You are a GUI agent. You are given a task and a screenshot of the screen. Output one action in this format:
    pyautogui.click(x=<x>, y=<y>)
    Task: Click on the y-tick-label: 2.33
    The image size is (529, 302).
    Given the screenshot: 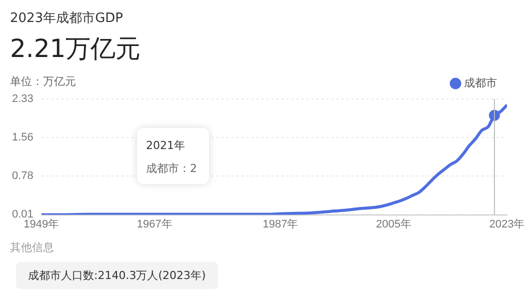 What is the action you would take?
    pyautogui.click(x=23, y=99)
    